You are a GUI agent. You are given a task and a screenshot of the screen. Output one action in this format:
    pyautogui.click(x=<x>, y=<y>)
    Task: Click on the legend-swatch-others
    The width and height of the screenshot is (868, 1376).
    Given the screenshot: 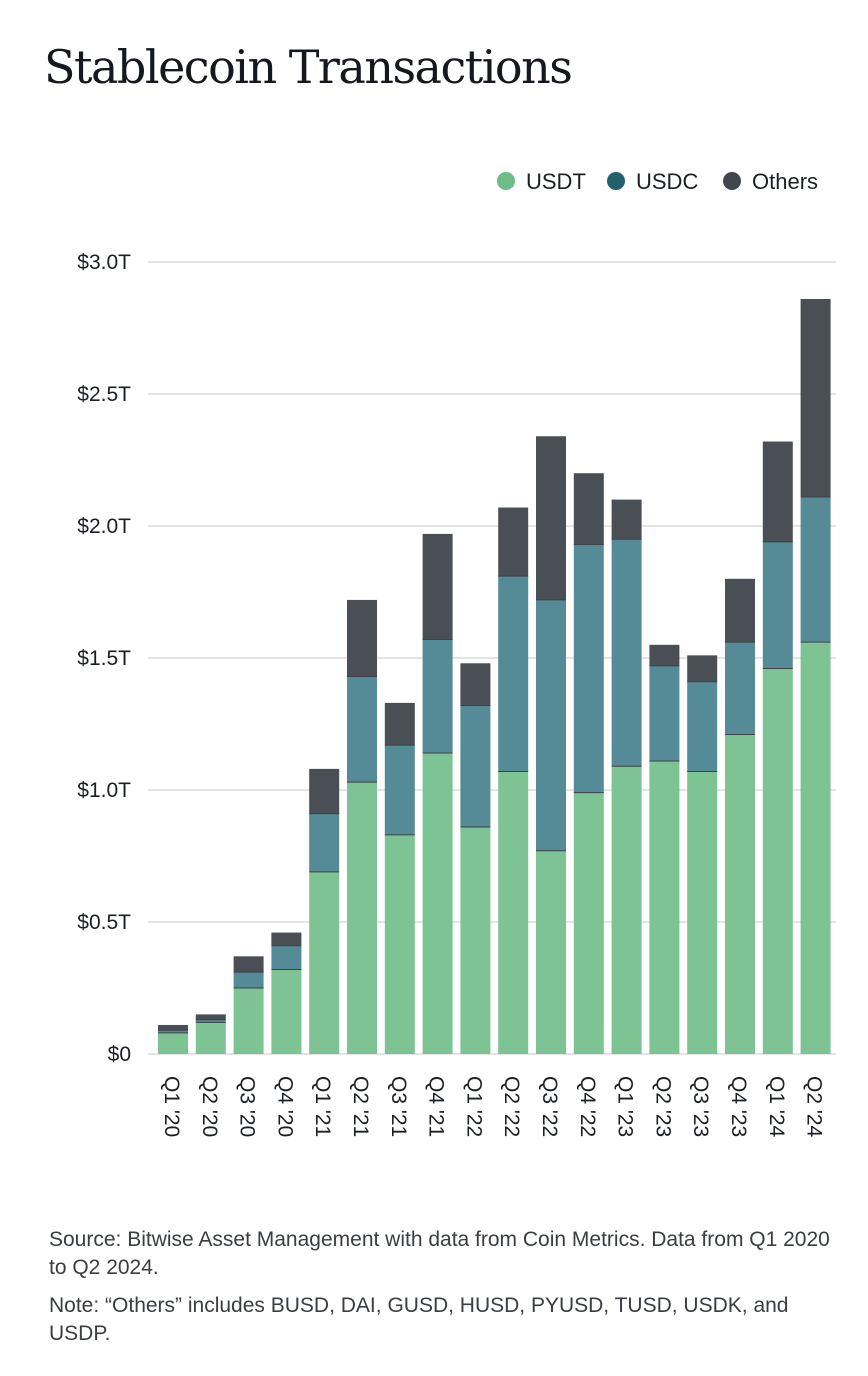 What is the action you would take?
    pyautogui.click(x=732, y=181)
    